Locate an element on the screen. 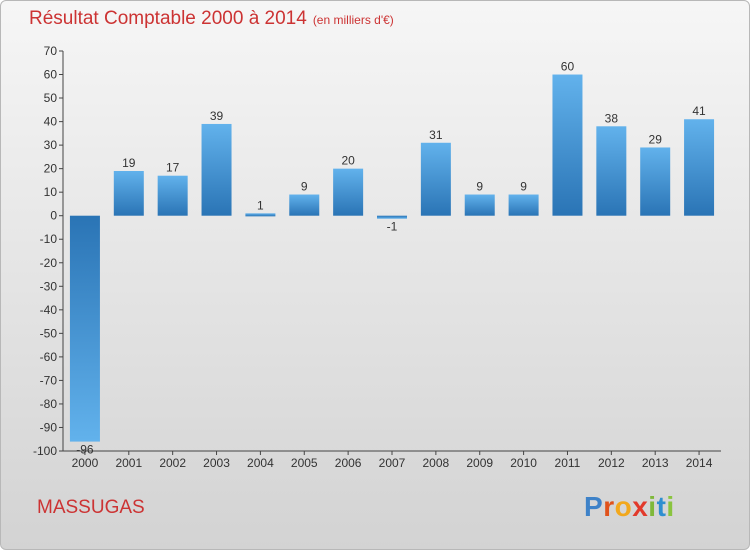 This screenshot has height=550, width=750. x-tick-label-2003: 2003 is located at coordinates (216, 463).